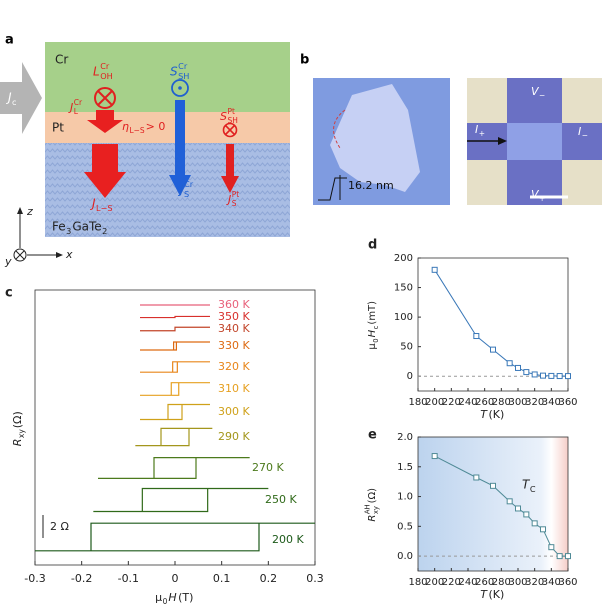 The image size is (614, 614). What do you see at coordinates (104, 208) in the screenshot?
I see `subscript: L−S` at bounding box center [104, 208].